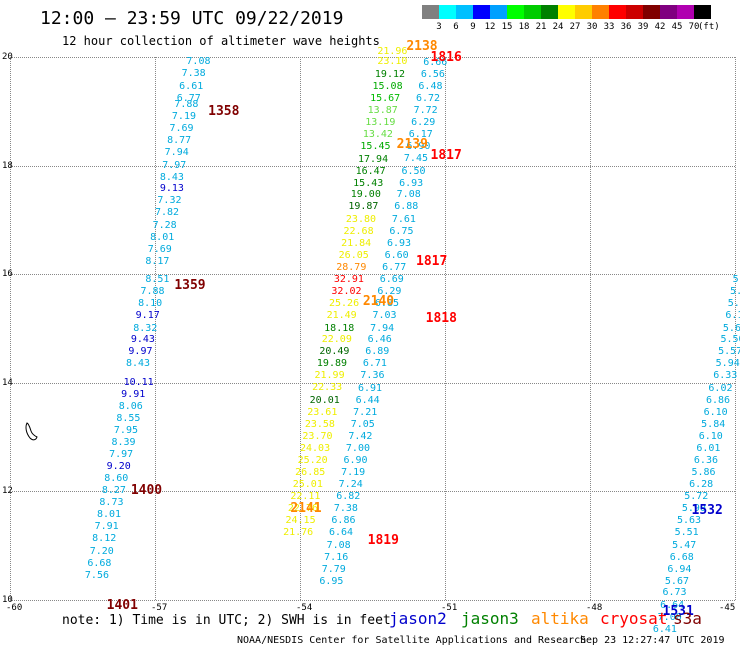 The image size is (740, 650). Describe the element at coordinates (329, 376) in the screenshot. I see `wave-height-value: 21.99` at that location.